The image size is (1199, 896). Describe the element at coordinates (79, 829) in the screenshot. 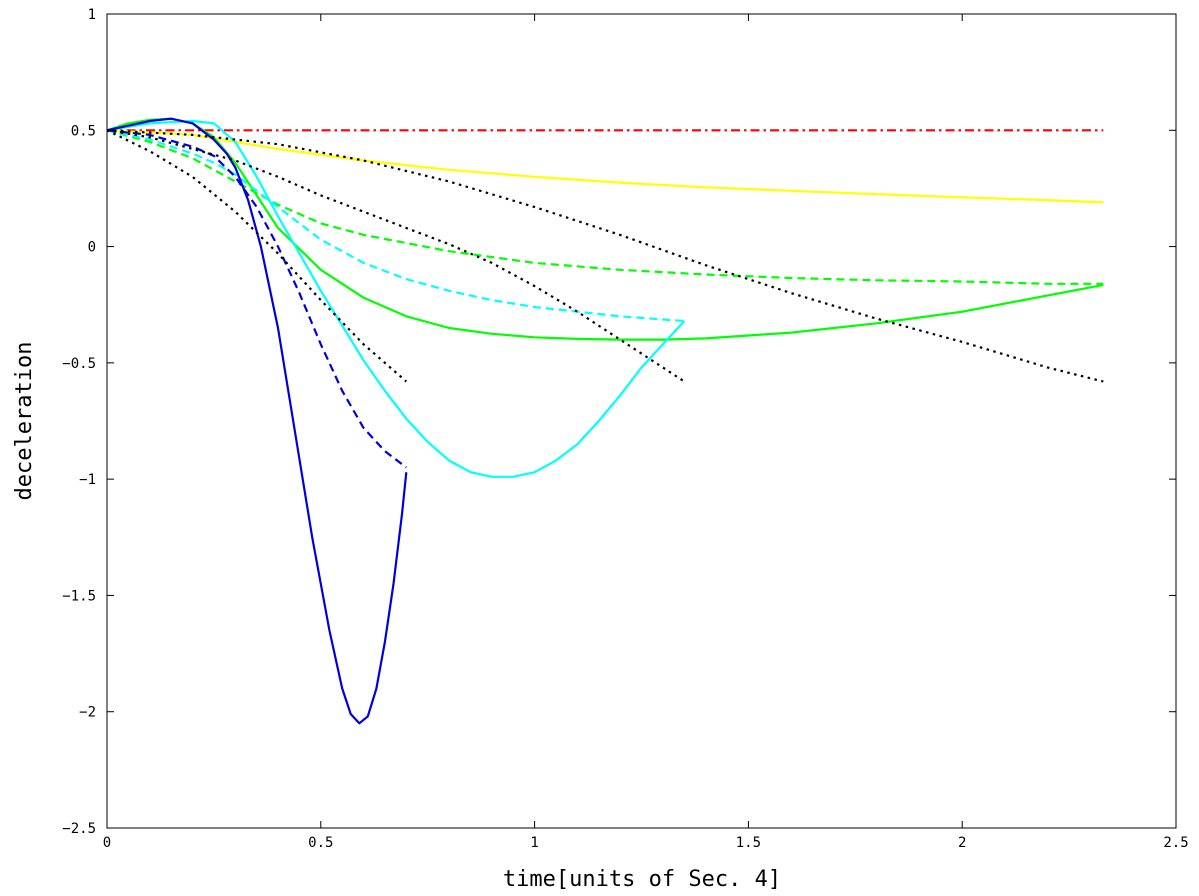

I see `y-tick-label: −2.5` at that location.